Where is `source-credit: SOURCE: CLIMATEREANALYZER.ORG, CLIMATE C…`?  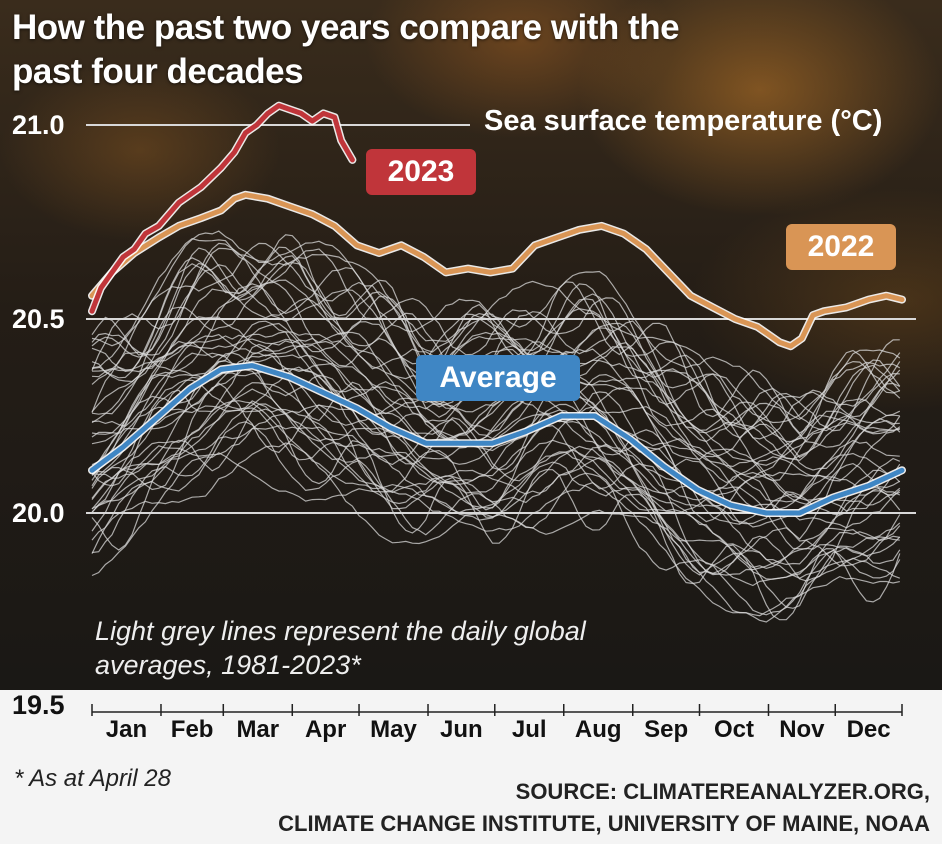 source-credit: SOURCE: CLIMATEREANALYZER.ORG, CLIMATE C… is located at coordinates (550, 808).